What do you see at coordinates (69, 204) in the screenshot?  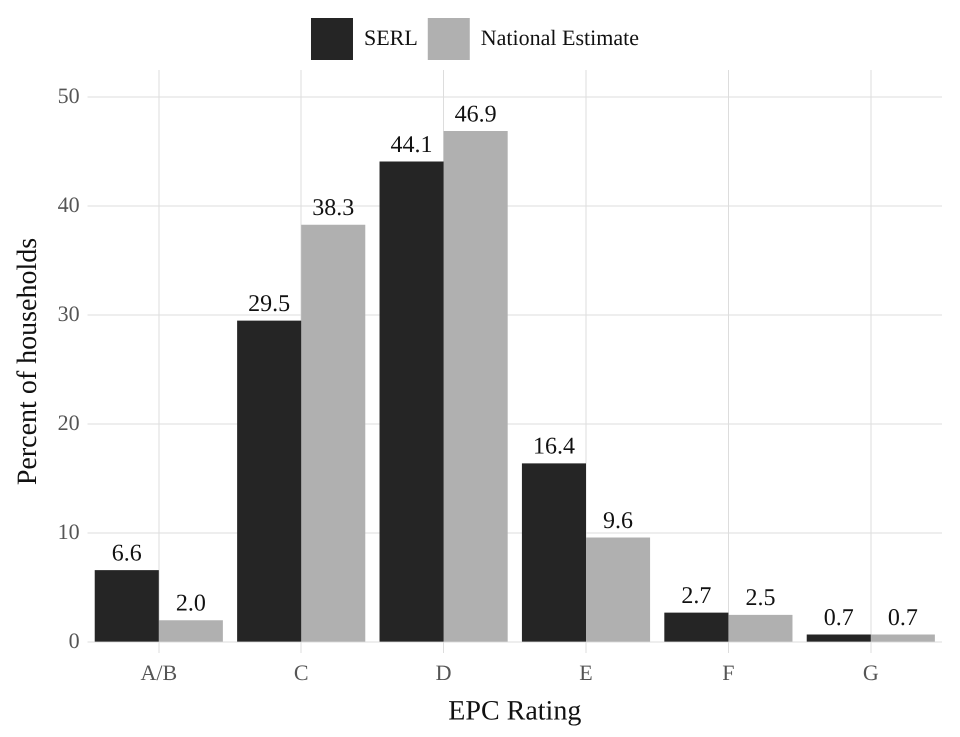 I see `y-tick-label: 40` at bounding box center [69, 204].